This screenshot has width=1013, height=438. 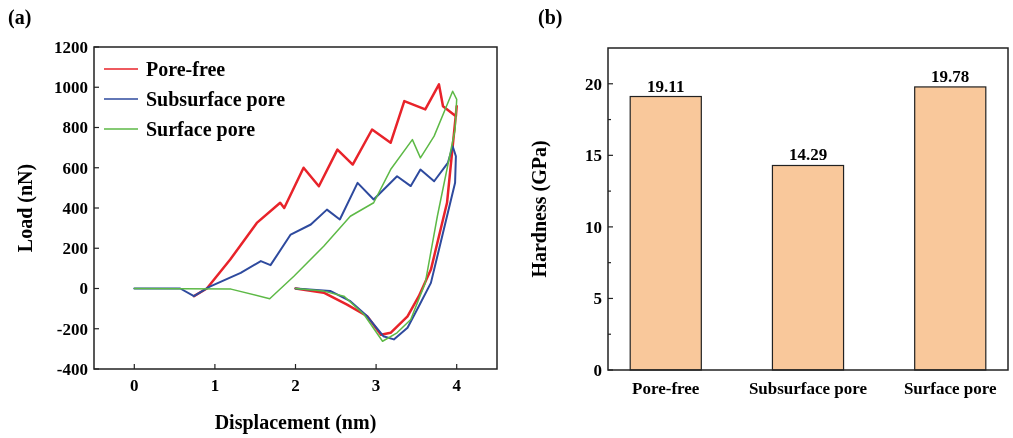 I want to click on legend-label: Subsurface pore, so click(x=216, y=99).